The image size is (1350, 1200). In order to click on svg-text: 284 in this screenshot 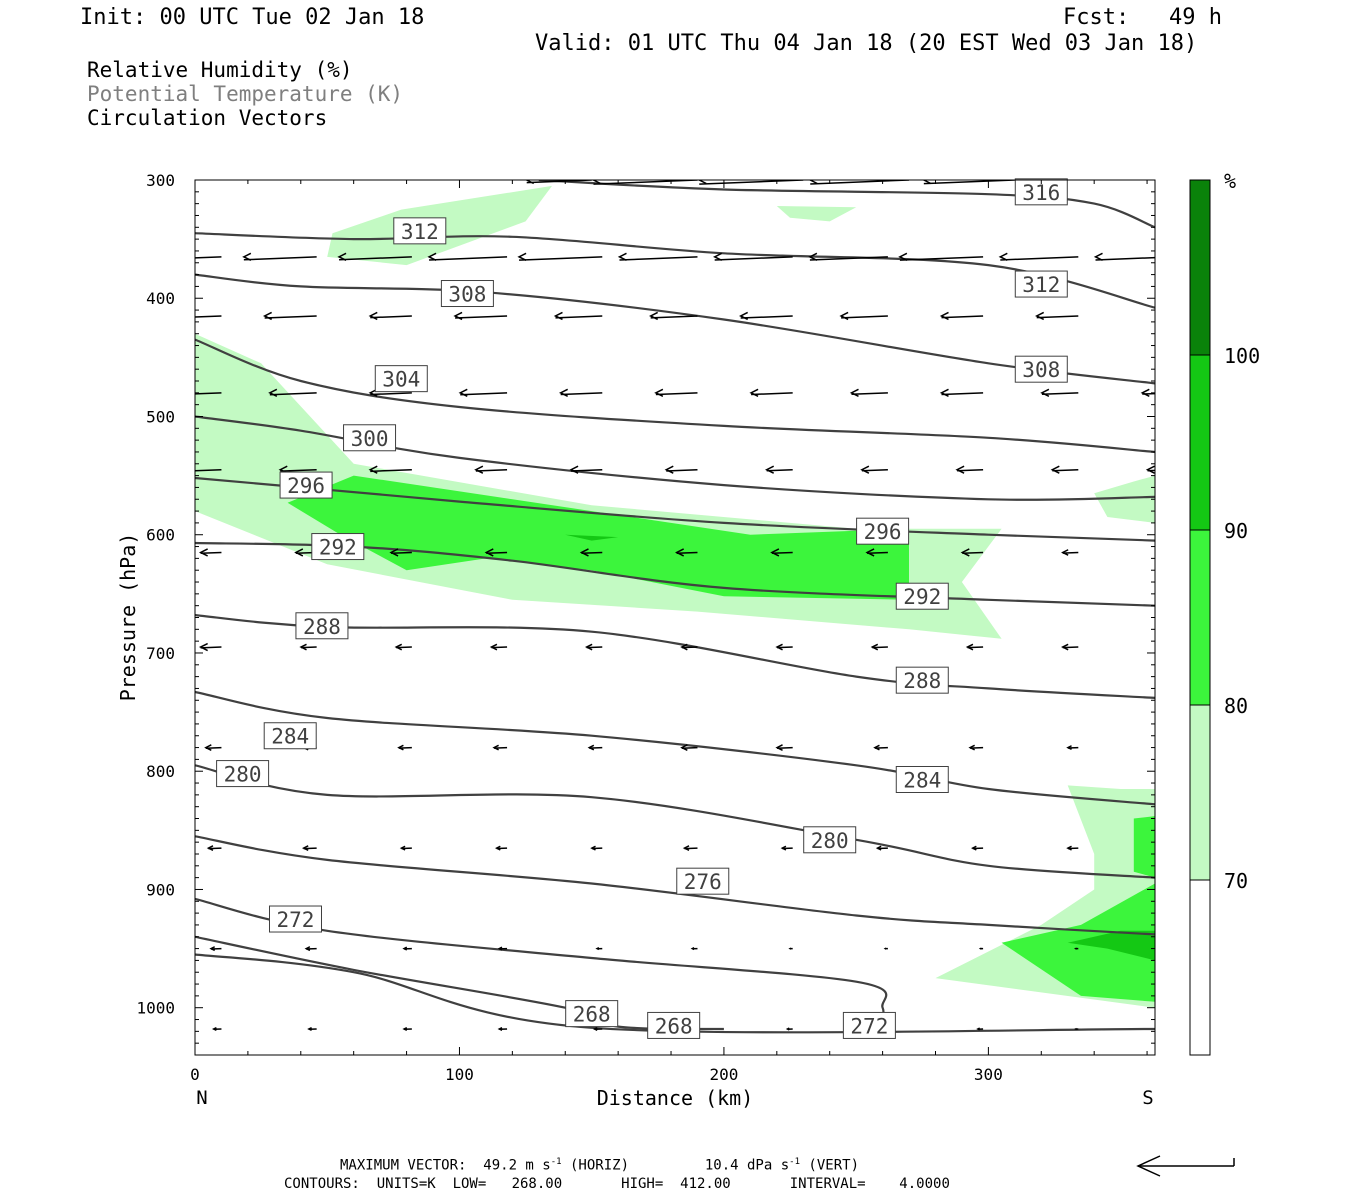, I will do `click(922, 780)`.